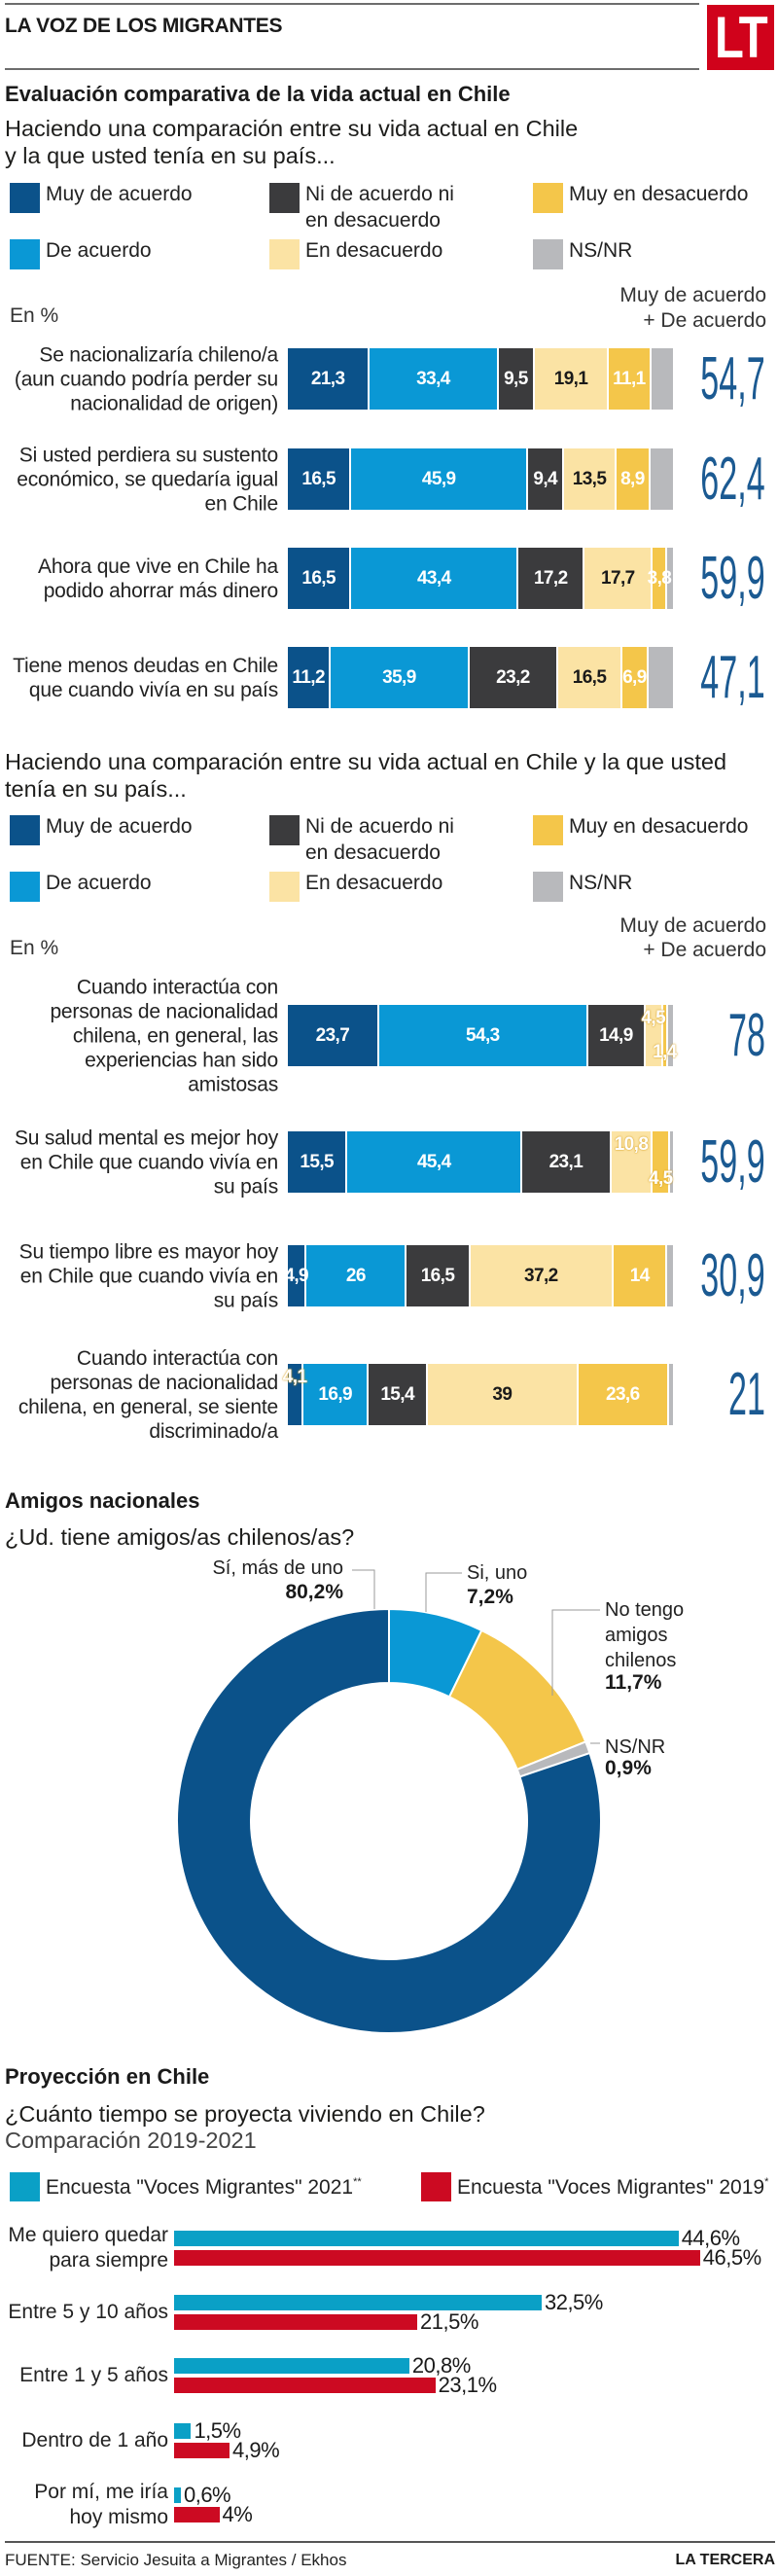  Describe the element at coordinates (467, 2385) in the screenshot. I see `bar-value-label: 23,1%` at that location.